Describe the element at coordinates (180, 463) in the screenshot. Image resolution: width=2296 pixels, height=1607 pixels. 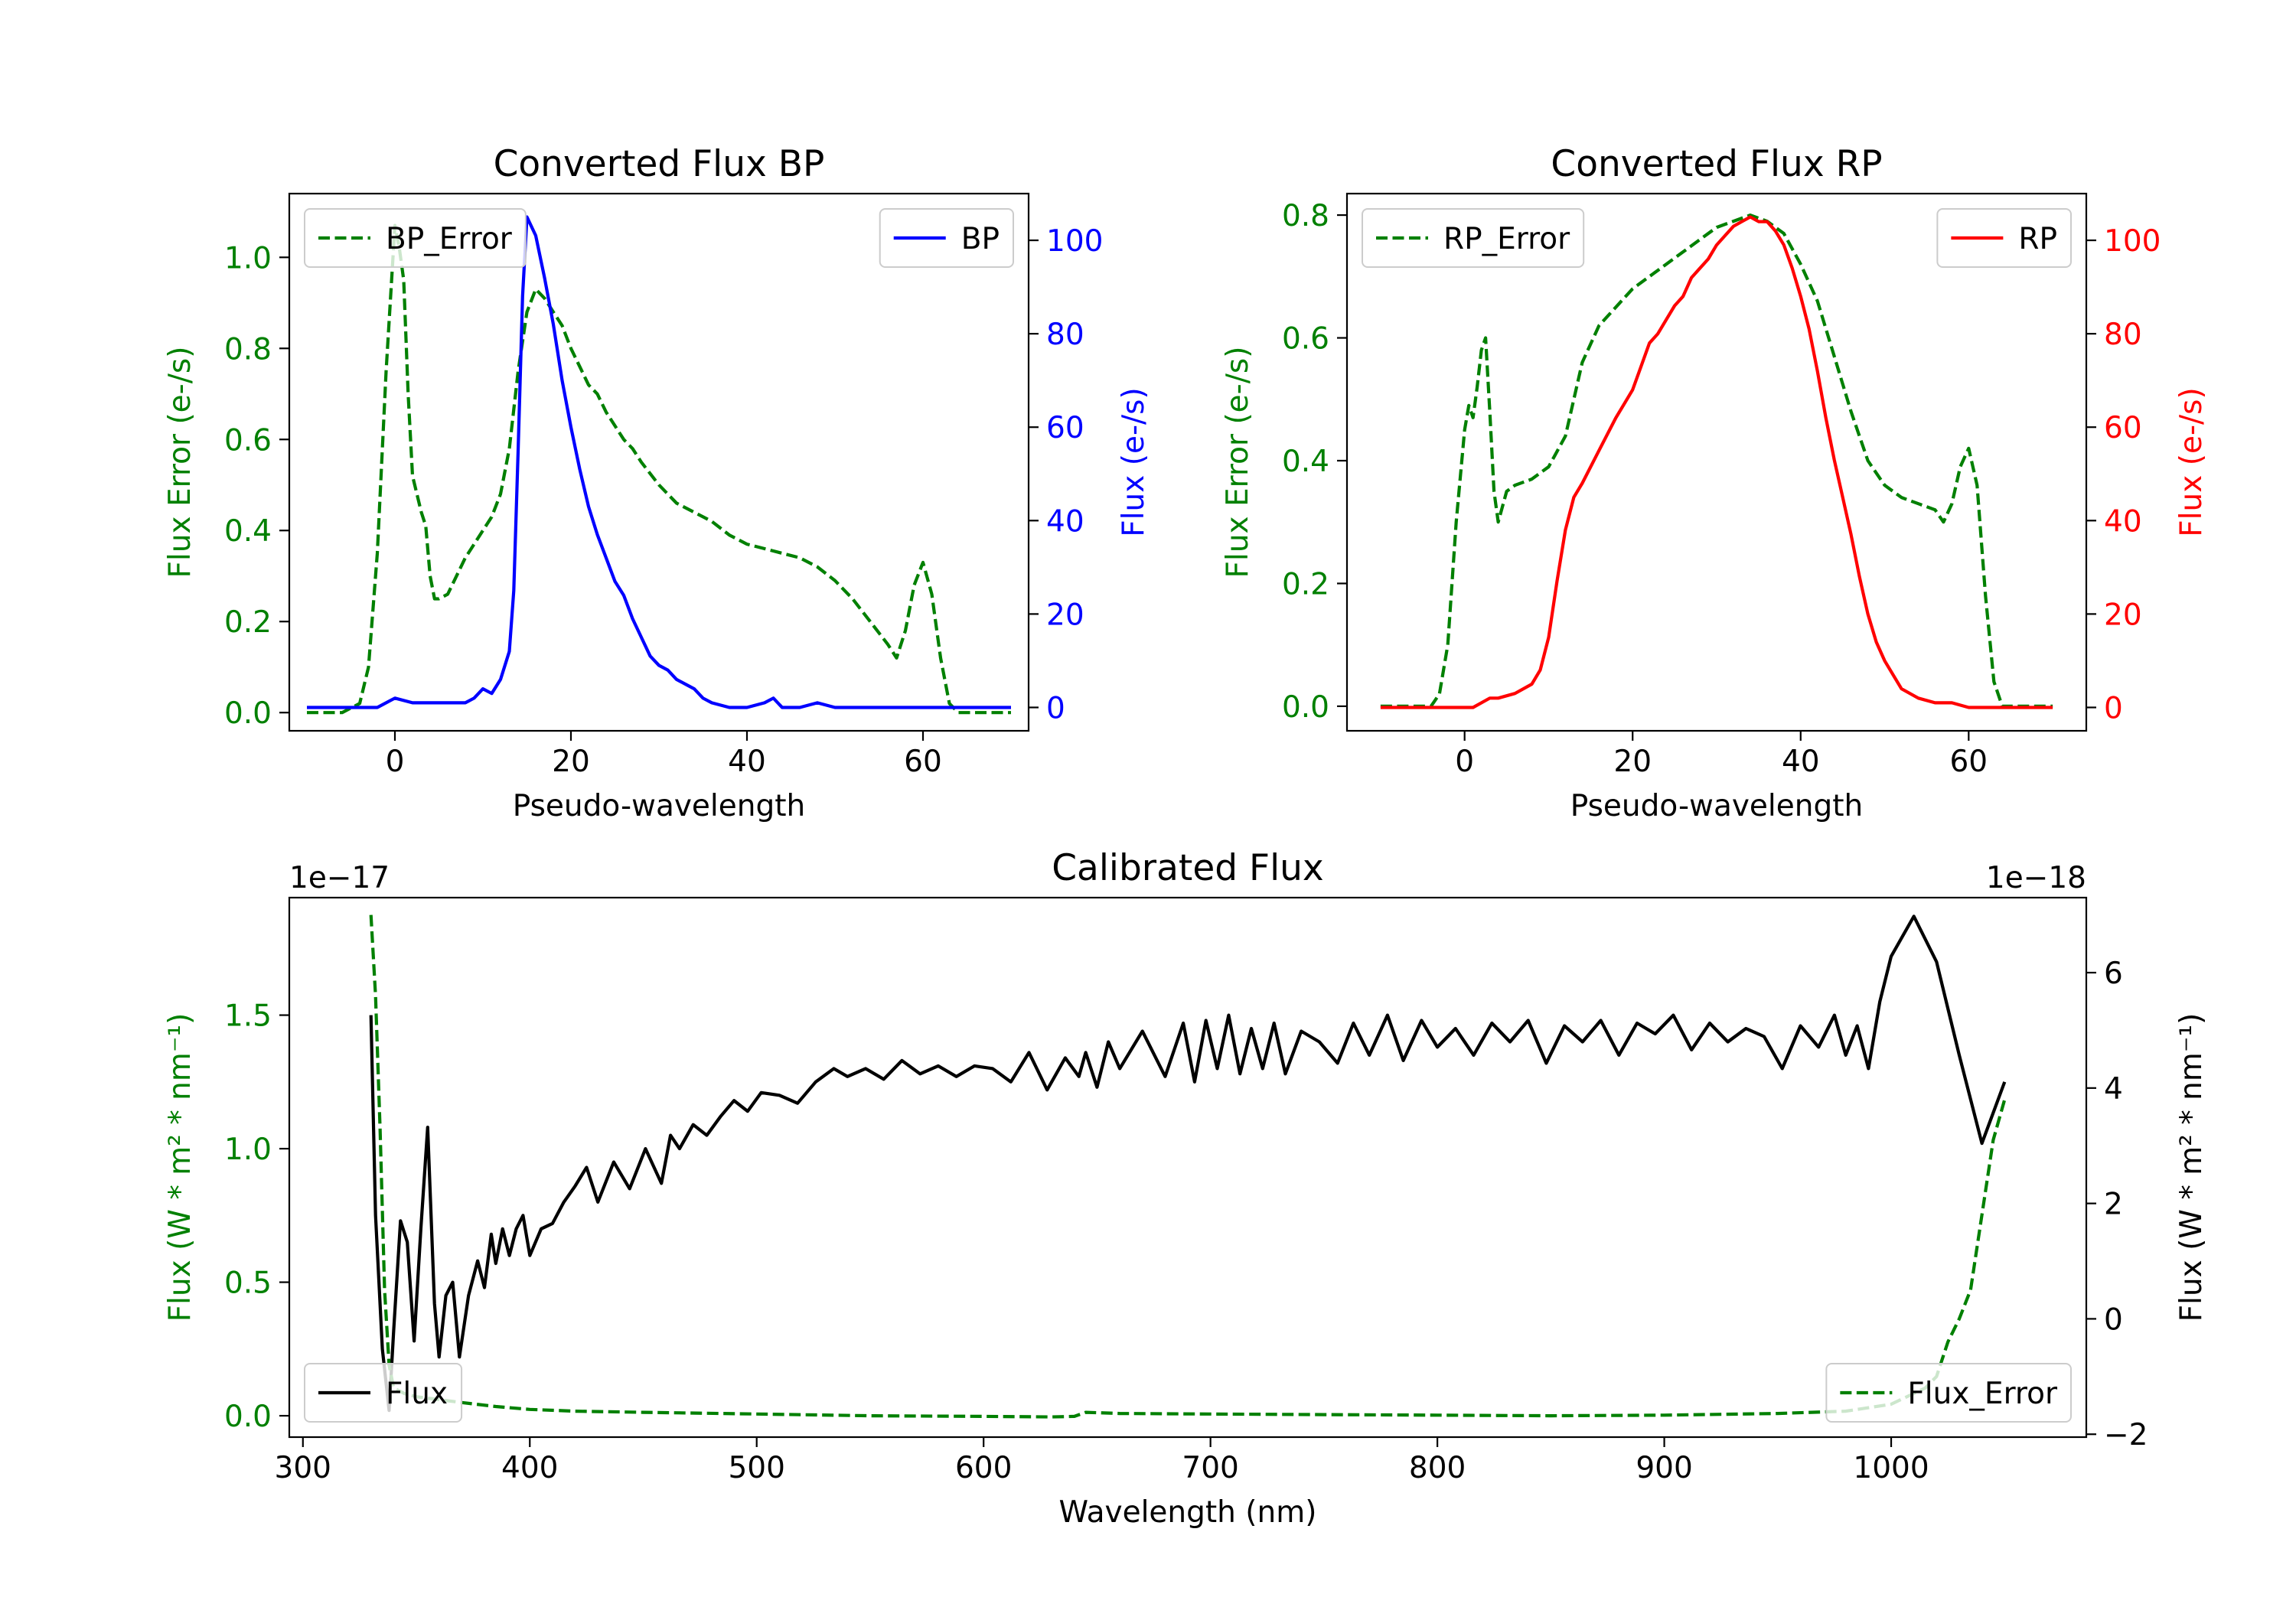
I see `bp-y-left-axis-label: Flux Error (e-/s)` at that location.